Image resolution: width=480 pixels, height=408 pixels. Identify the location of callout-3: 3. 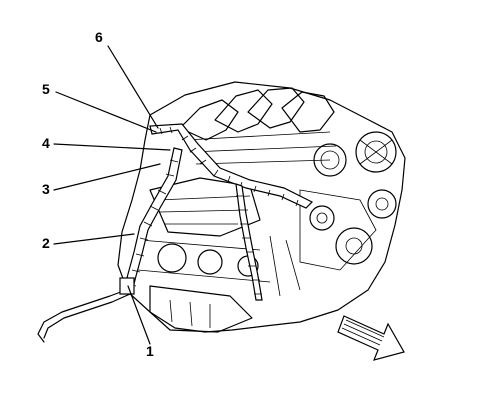
(46, 189).